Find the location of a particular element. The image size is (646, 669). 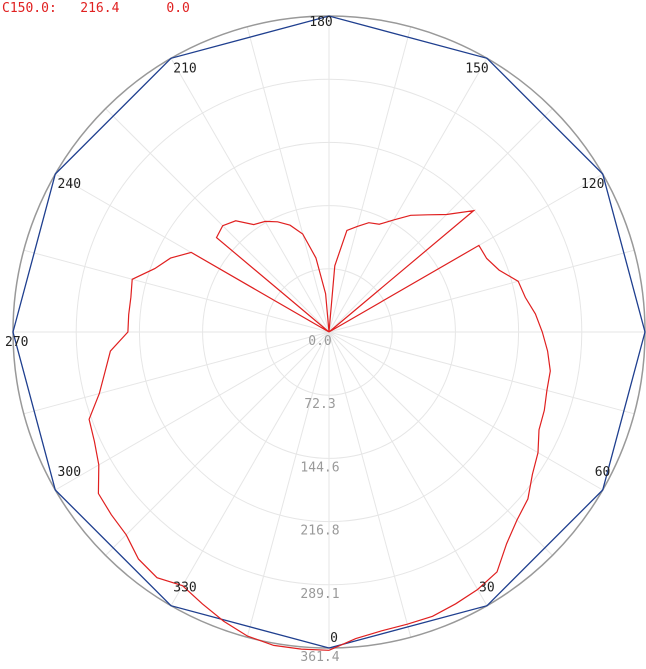

angle-tick-label-180: 180 is located at coordinates (320, 22).